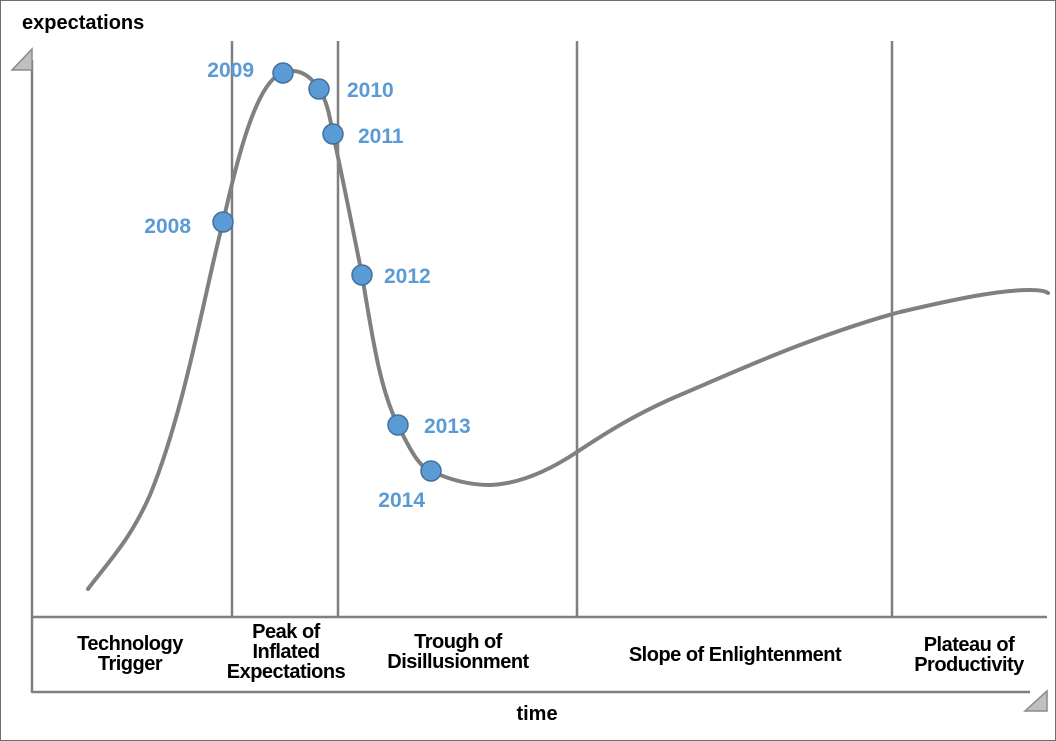 The height and width of the screenshot is (741, 1056). Describe the element at coordinates (21, 59) in the screenshot. I see `y-axis-arrowhead` at that location.